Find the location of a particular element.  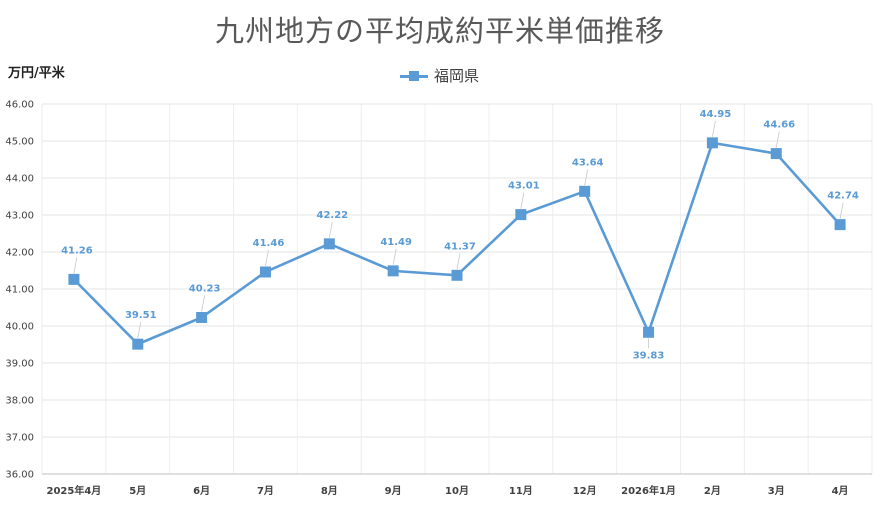

data-label: 44.66 is located at coordinates (779, 125).